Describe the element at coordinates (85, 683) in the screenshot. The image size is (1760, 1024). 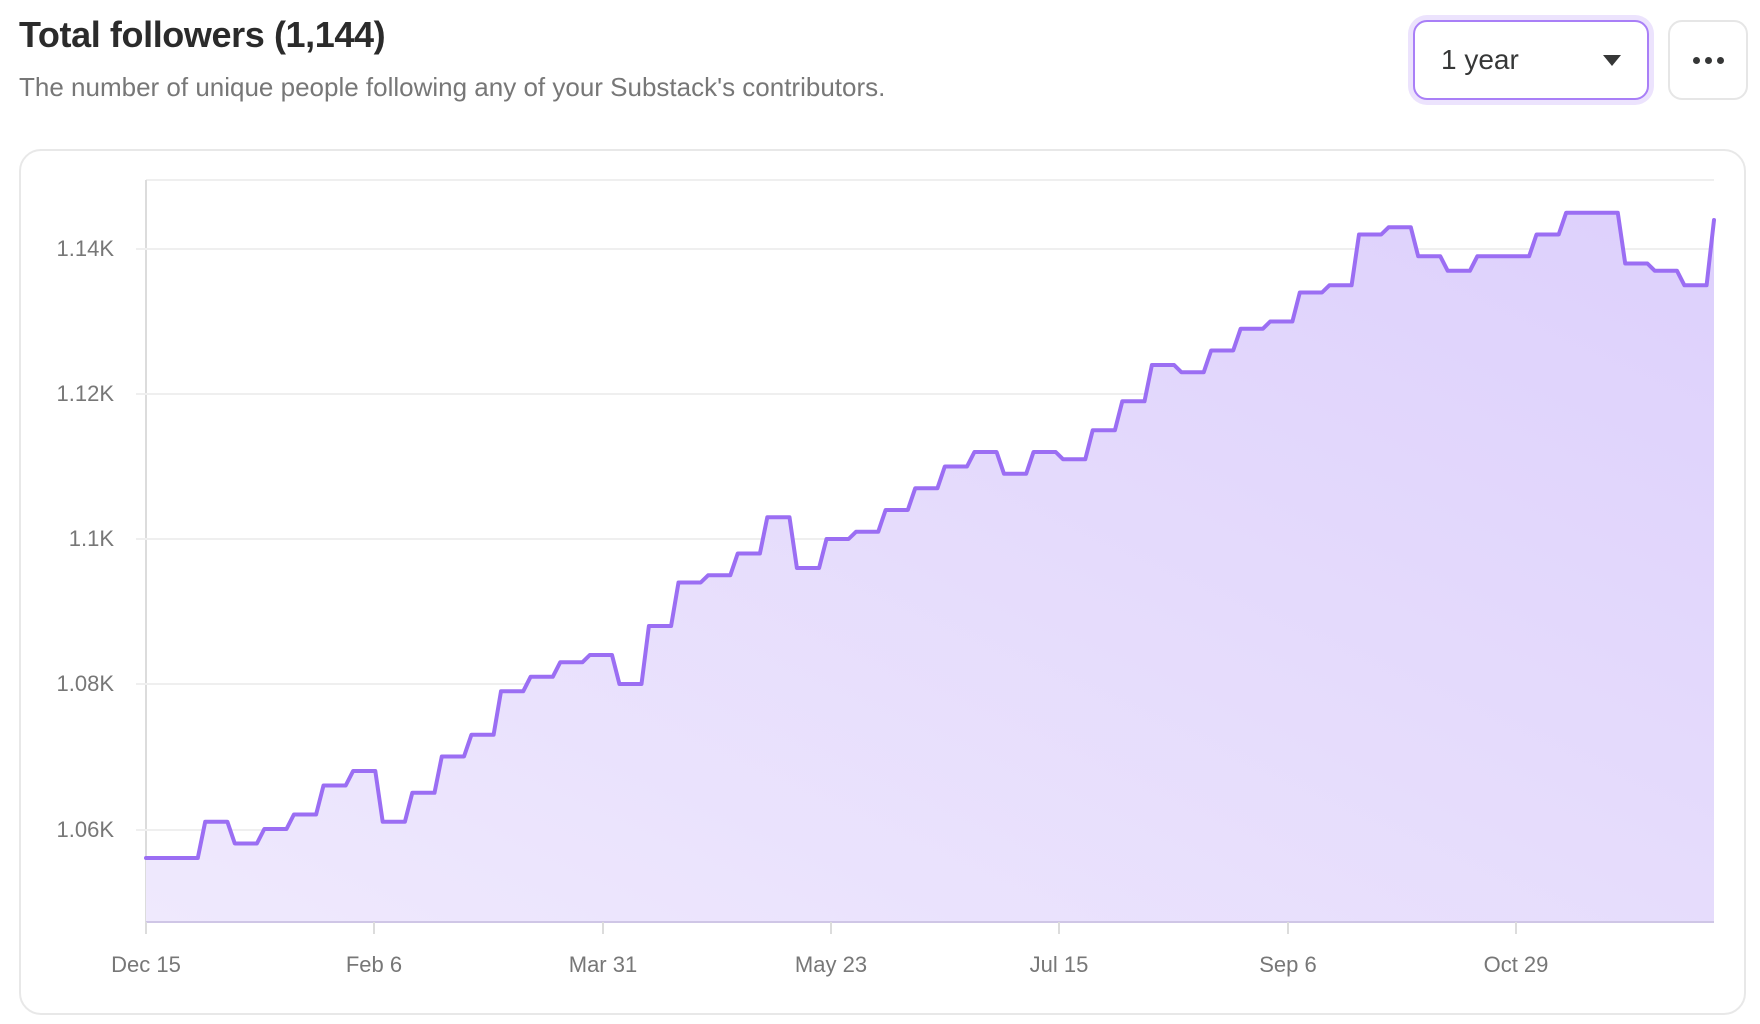
I see `y-axis-label: 1.08K` at that location.